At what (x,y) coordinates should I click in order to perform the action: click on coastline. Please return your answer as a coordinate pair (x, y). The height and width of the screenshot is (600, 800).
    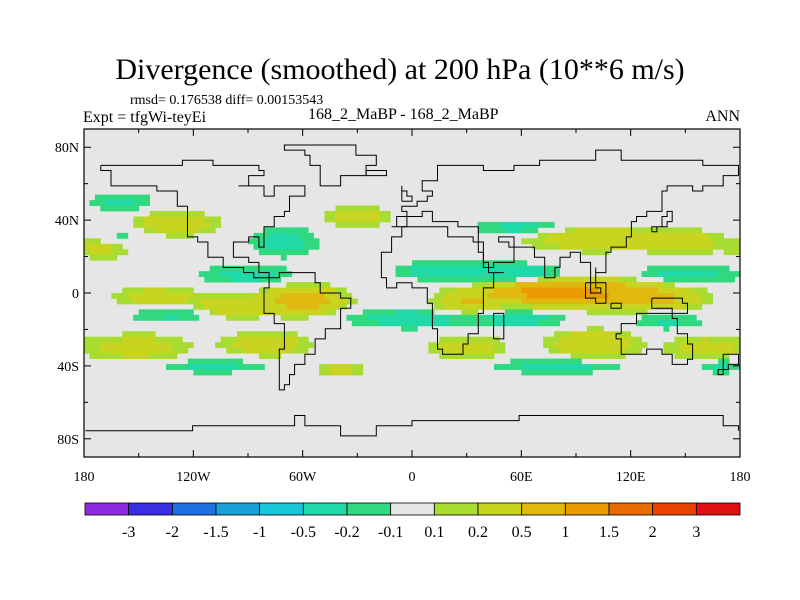
    Looking at the image, I should click on (728, 364).